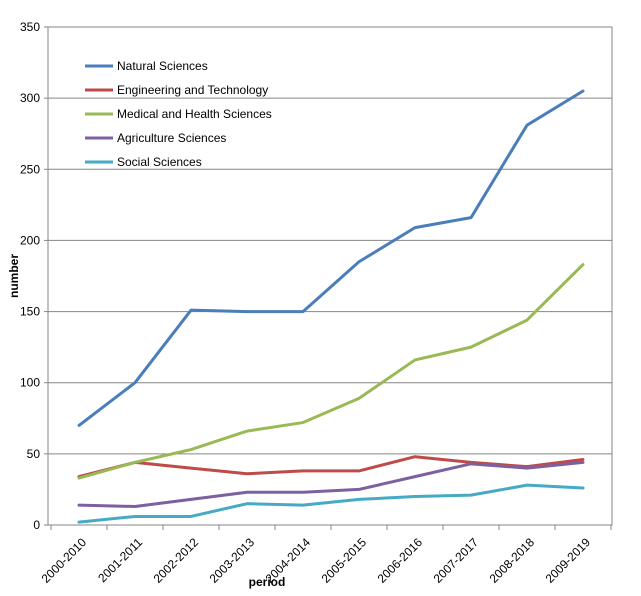  What do you see at coordinates (344, 560) in the screenshot?
I see `x-tick-label: 2005-2015` at bounding box center [344, 560].